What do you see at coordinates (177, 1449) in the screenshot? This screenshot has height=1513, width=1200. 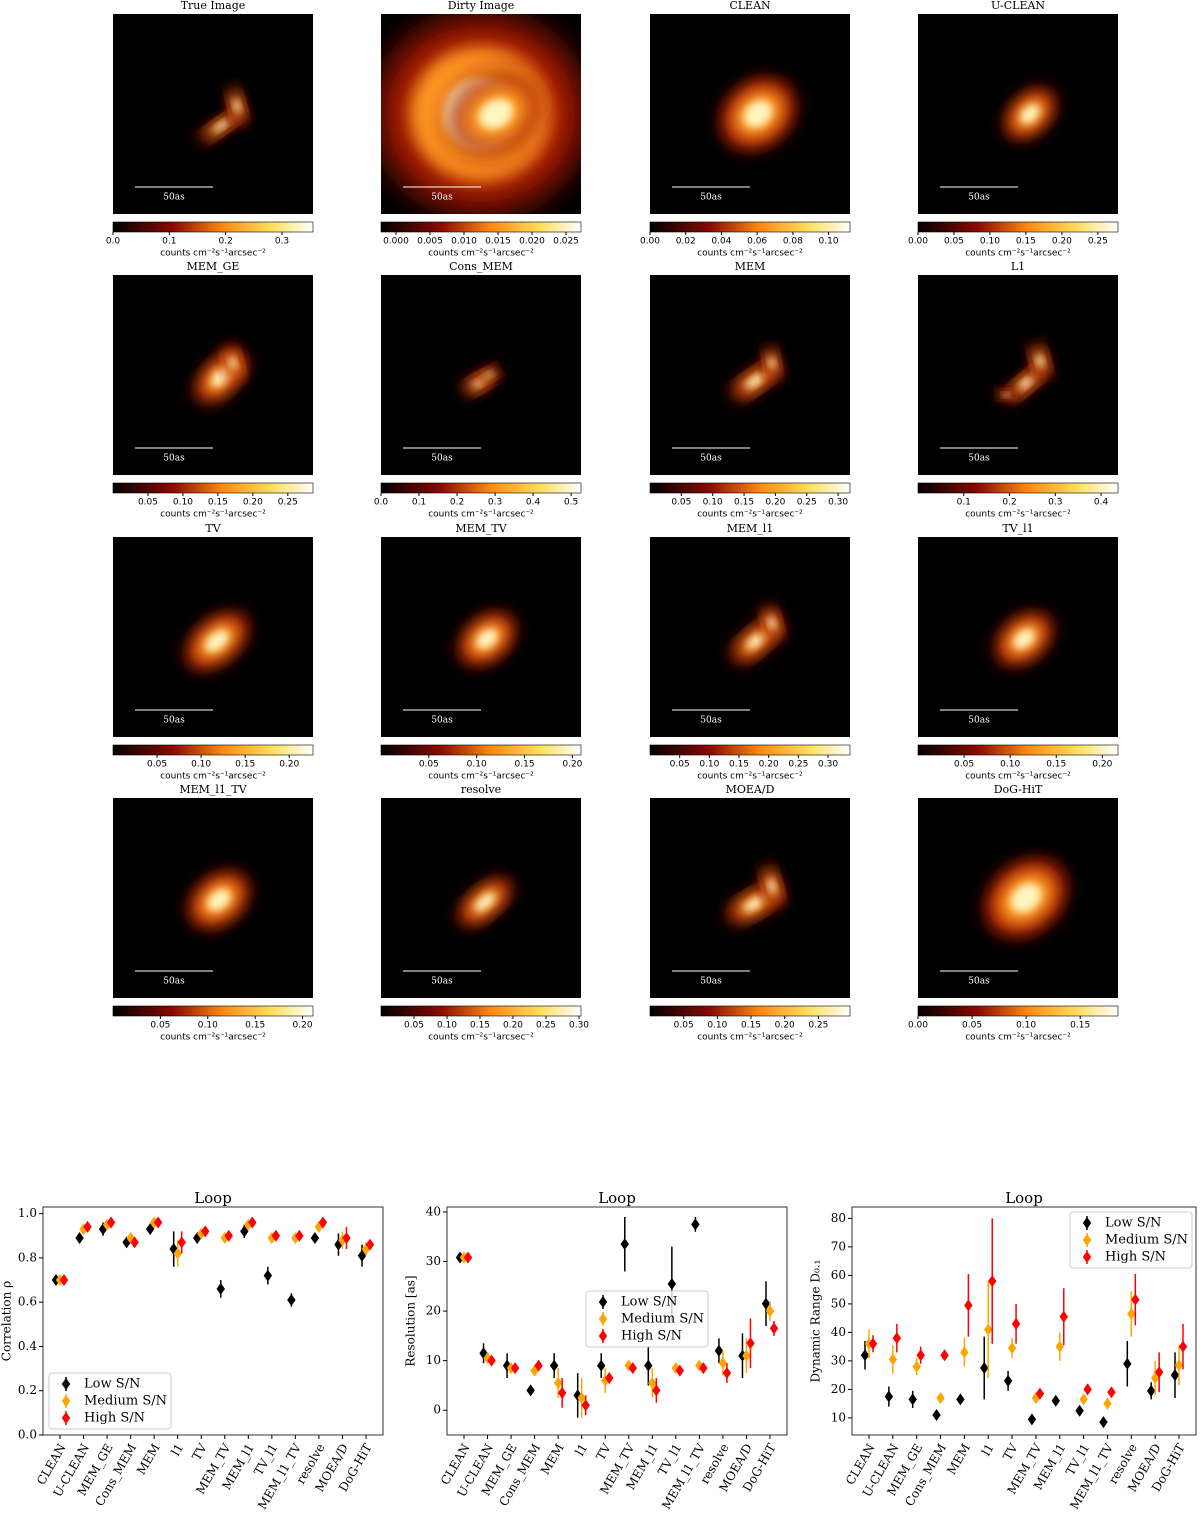 I see `x-tick-label: l1` at bounding box center [177, 1449].